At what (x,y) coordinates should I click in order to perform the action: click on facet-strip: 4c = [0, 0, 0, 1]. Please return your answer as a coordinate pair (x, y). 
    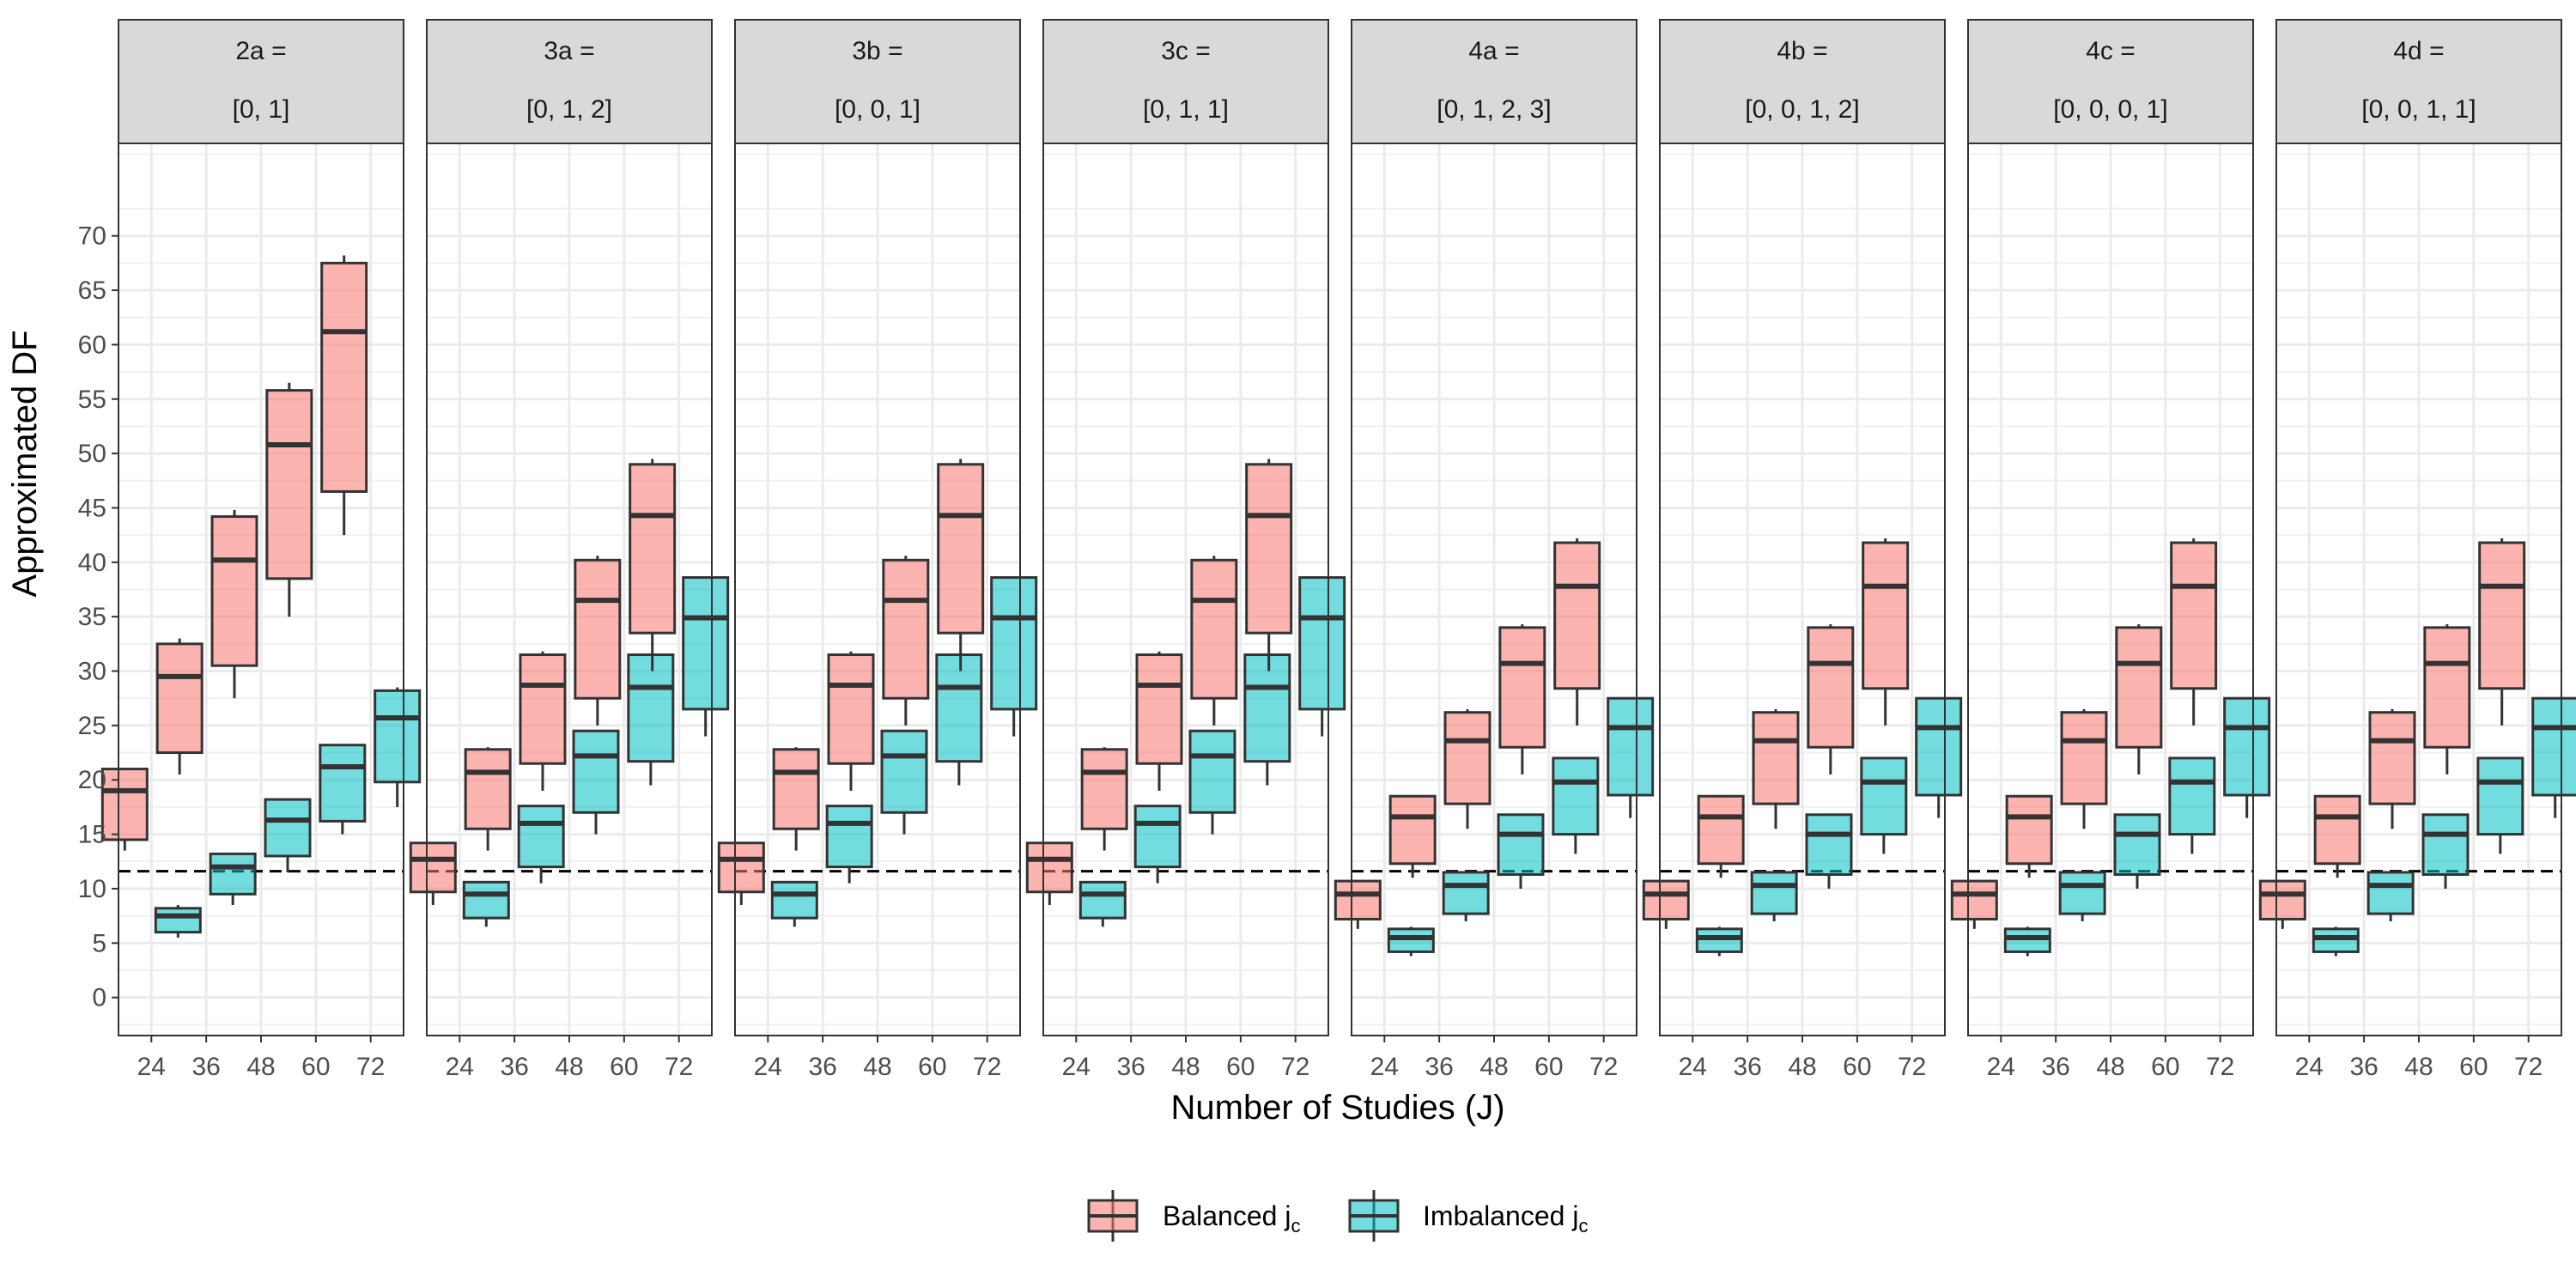
    Looking at the image, I should click on (2111, 82).